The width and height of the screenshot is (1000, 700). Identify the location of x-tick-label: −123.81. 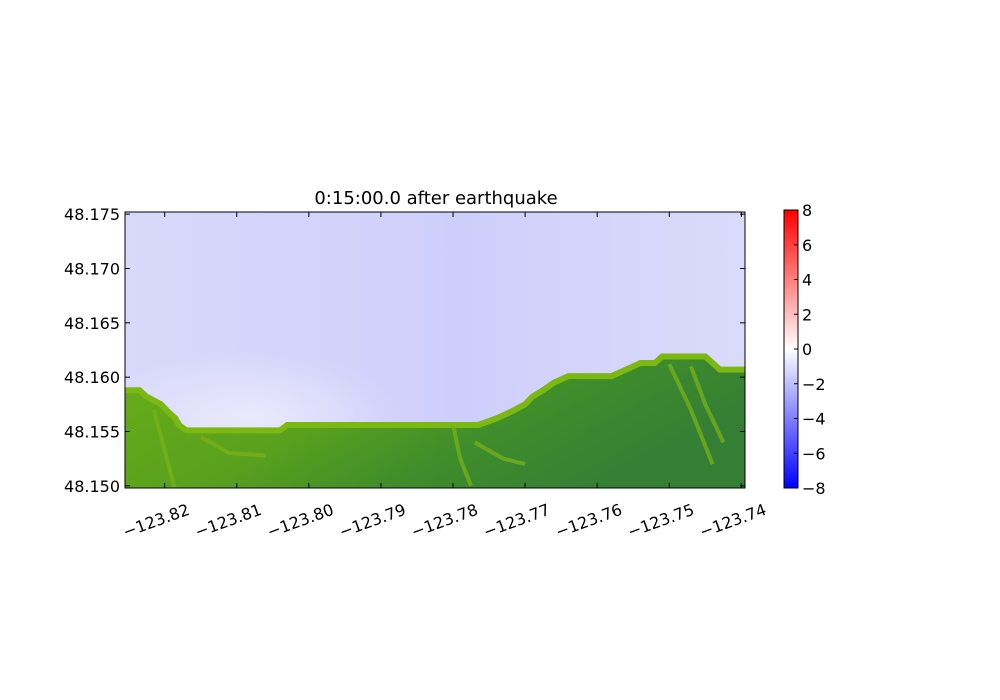
(228, 521).